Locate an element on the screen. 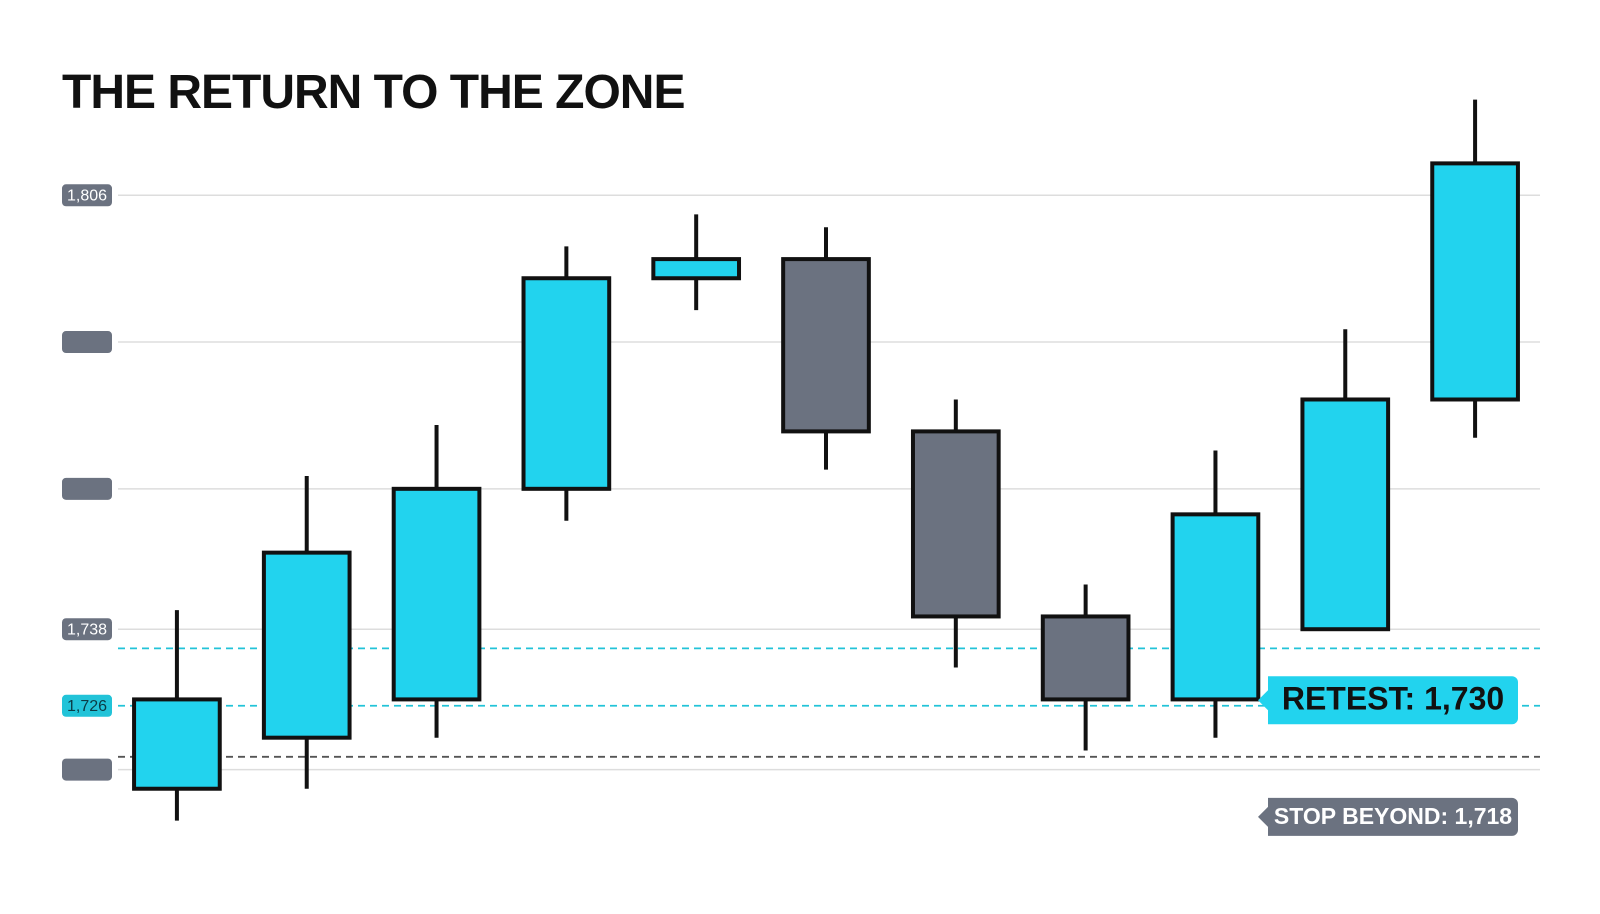 The width and height of the screenshot is (1600, 914). chart-title: THE RETURN TO THE ZONE is located at coordinates (373, 92).